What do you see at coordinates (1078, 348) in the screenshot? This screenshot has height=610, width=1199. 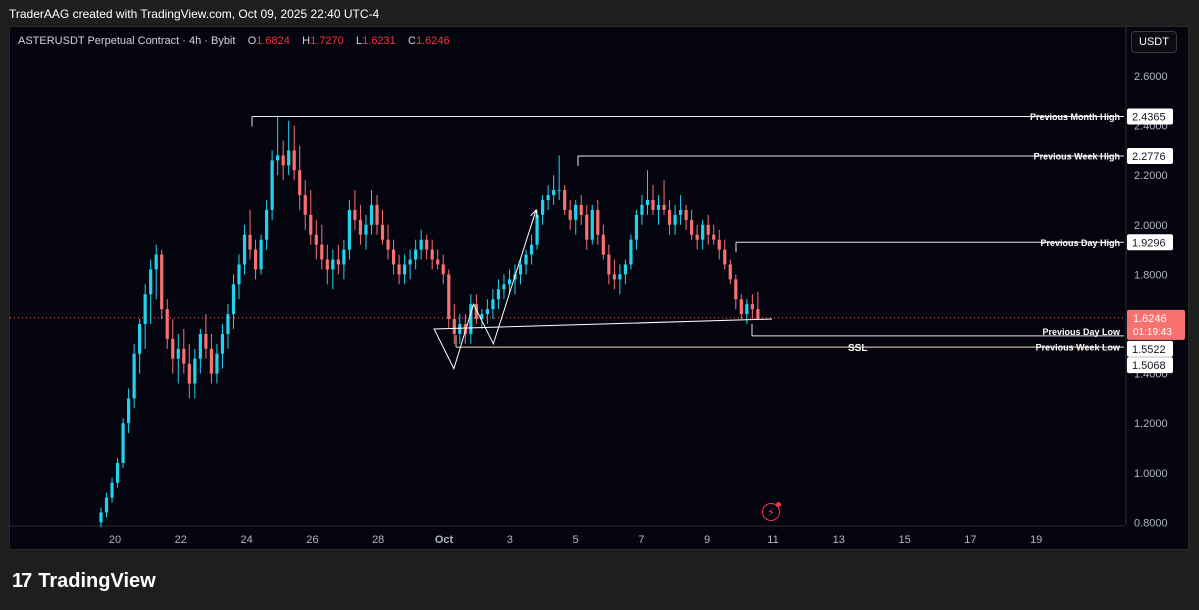 I see `level-label: Previous Week Low` at bounding box center [1078, 348].